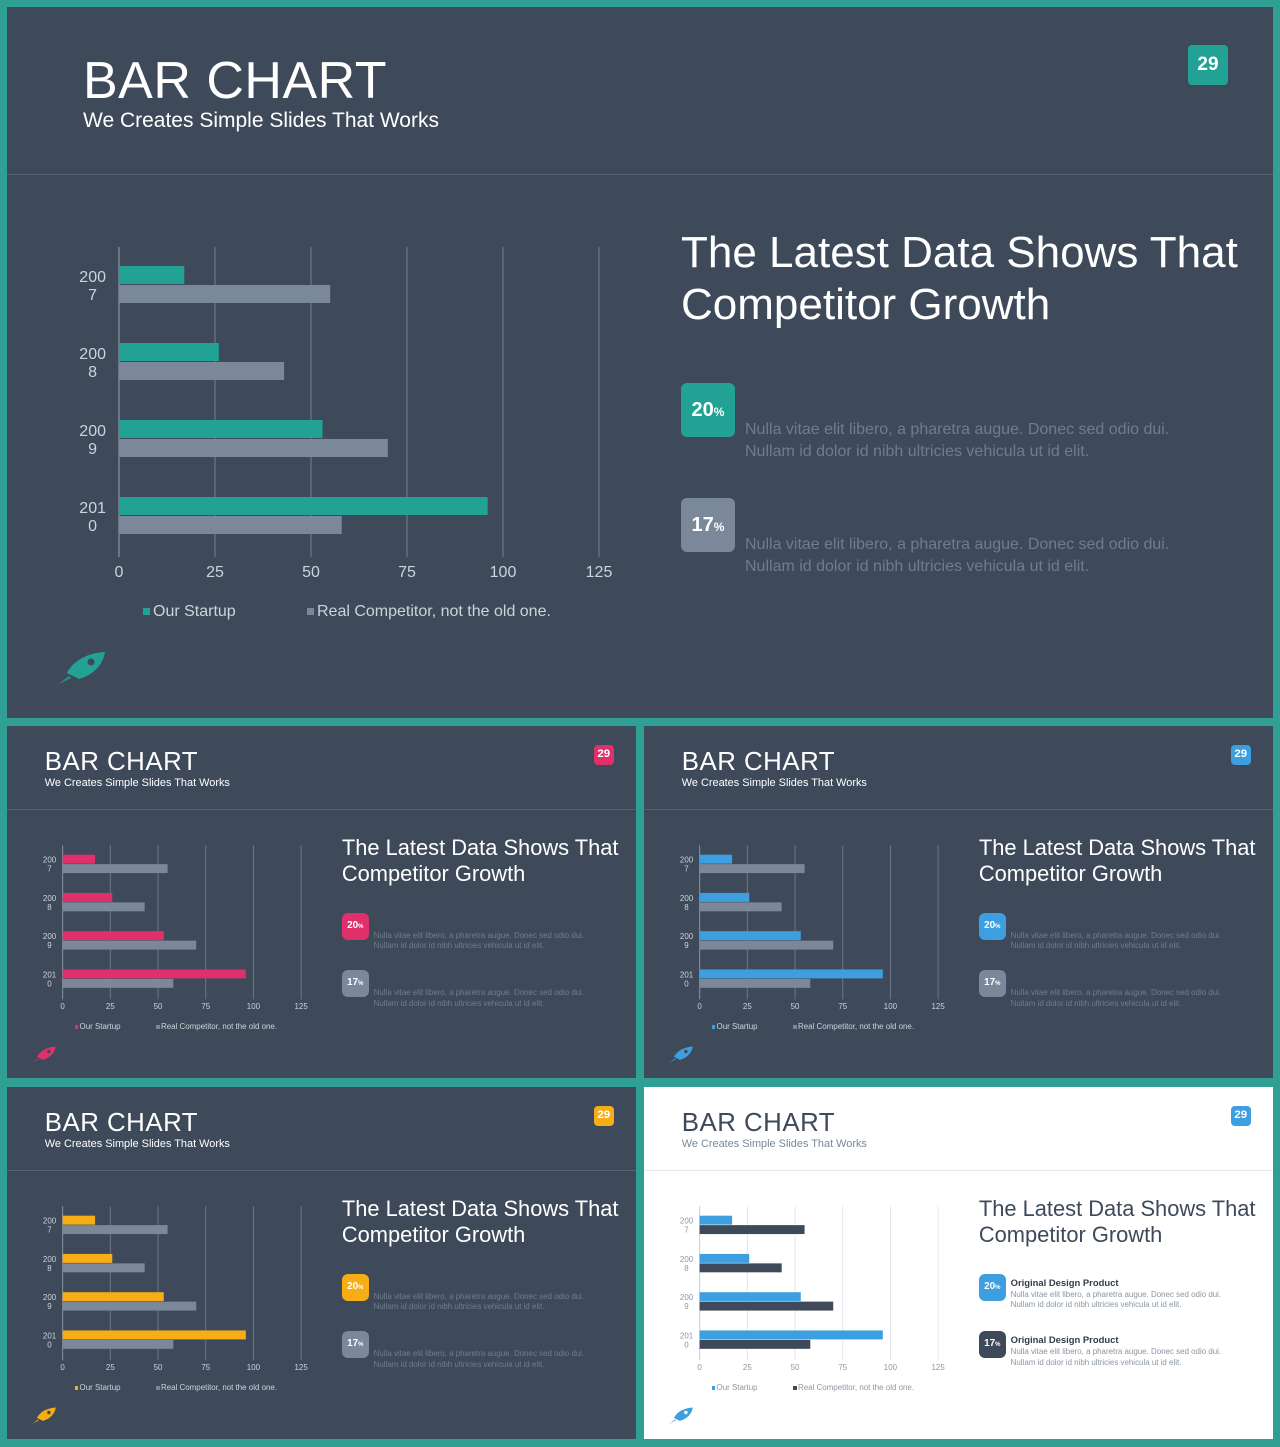  I want to click on x-tick-label: 0, so click(62, 1367).